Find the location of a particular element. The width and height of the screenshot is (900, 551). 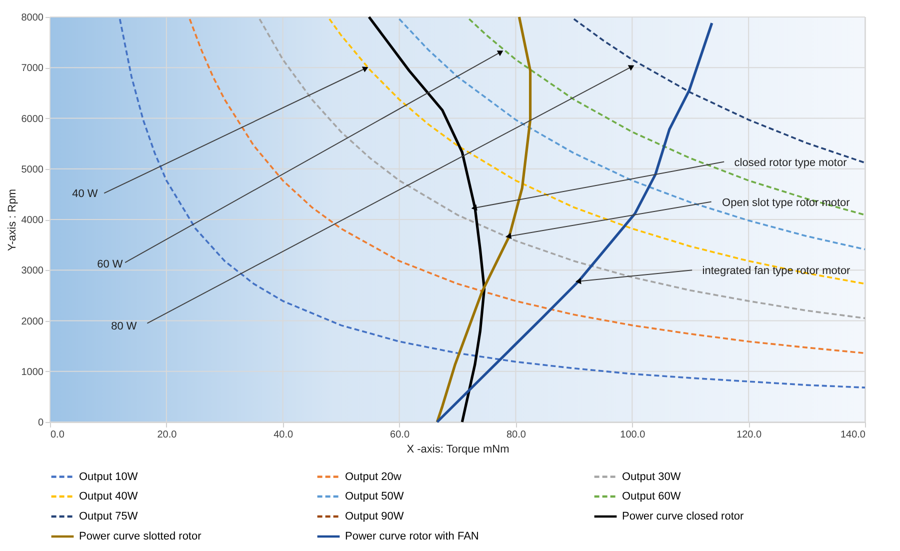

annotation: 40 W is located at coordinates (85, 194).